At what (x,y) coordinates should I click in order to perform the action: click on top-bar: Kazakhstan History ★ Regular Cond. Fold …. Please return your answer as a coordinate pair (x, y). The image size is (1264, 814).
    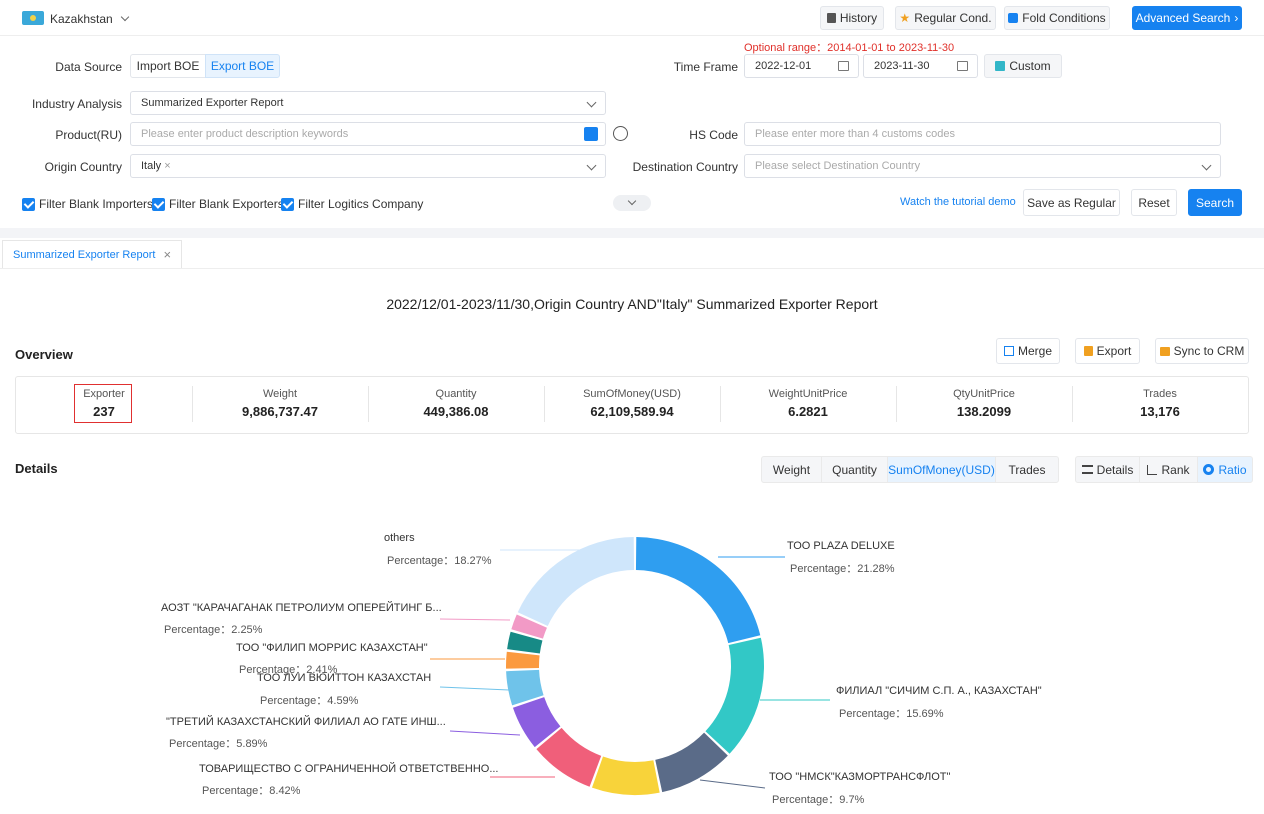
    Looking at the image, I should click on (632, 18).